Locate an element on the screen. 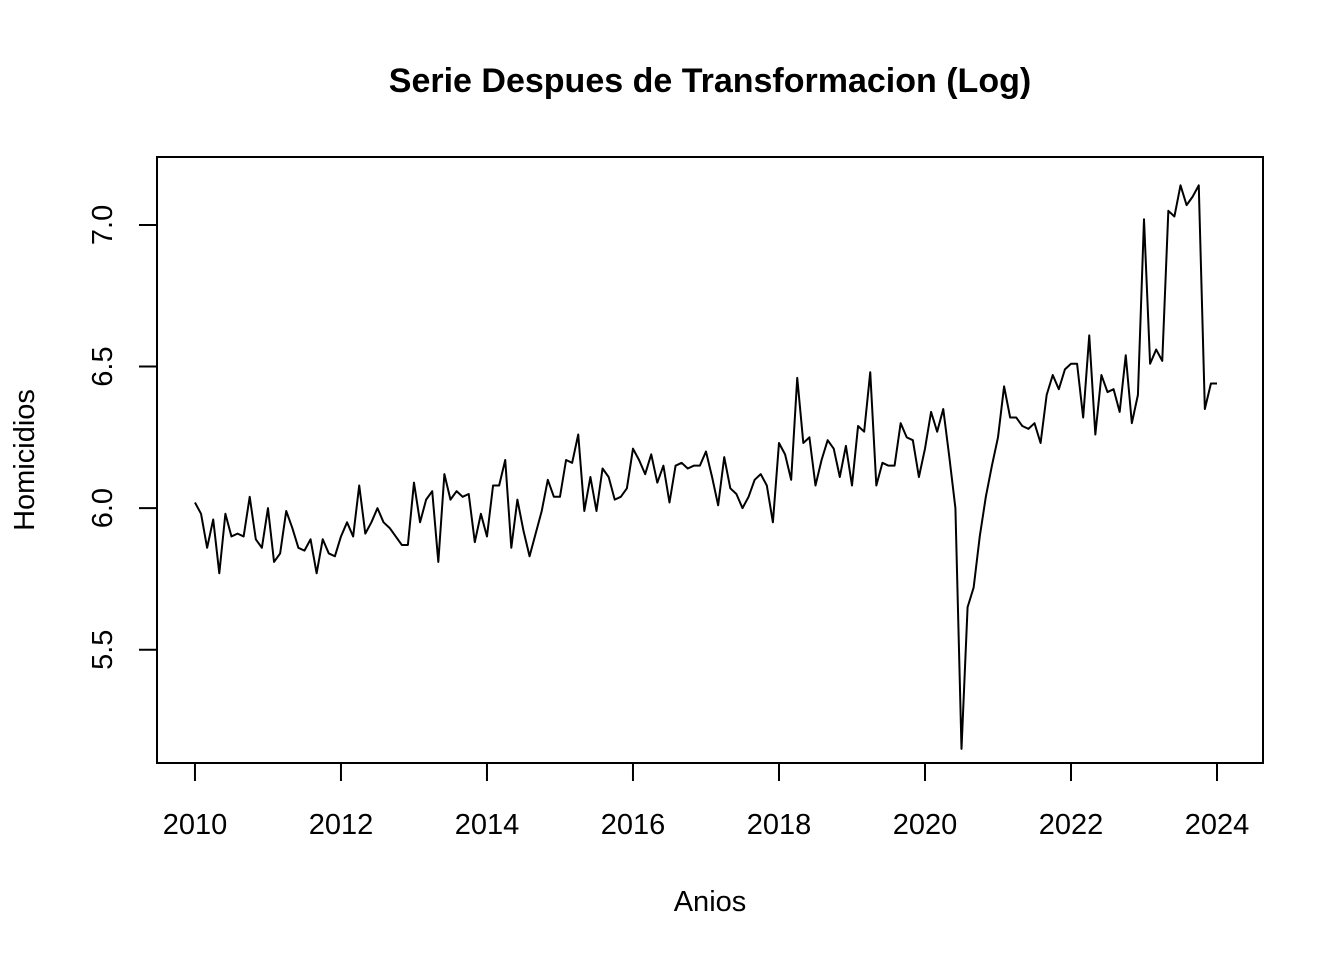  y-tick-label: 6.0 is located at coordinates (103, 508).